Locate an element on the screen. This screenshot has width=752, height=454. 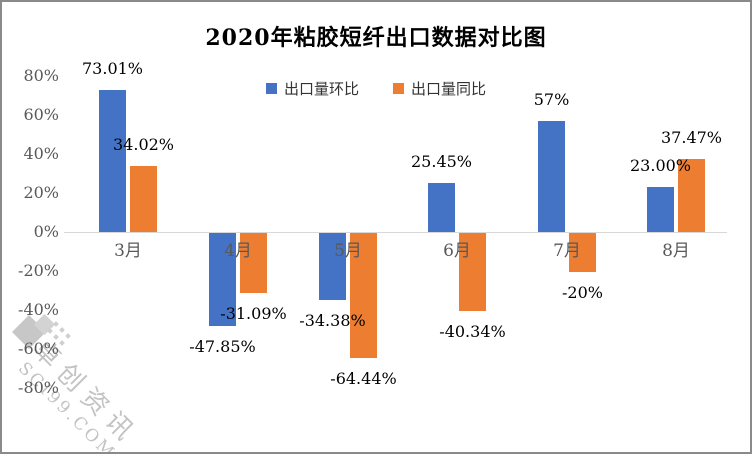
y-tick-label: 60% is located at coordinates (41, 115).